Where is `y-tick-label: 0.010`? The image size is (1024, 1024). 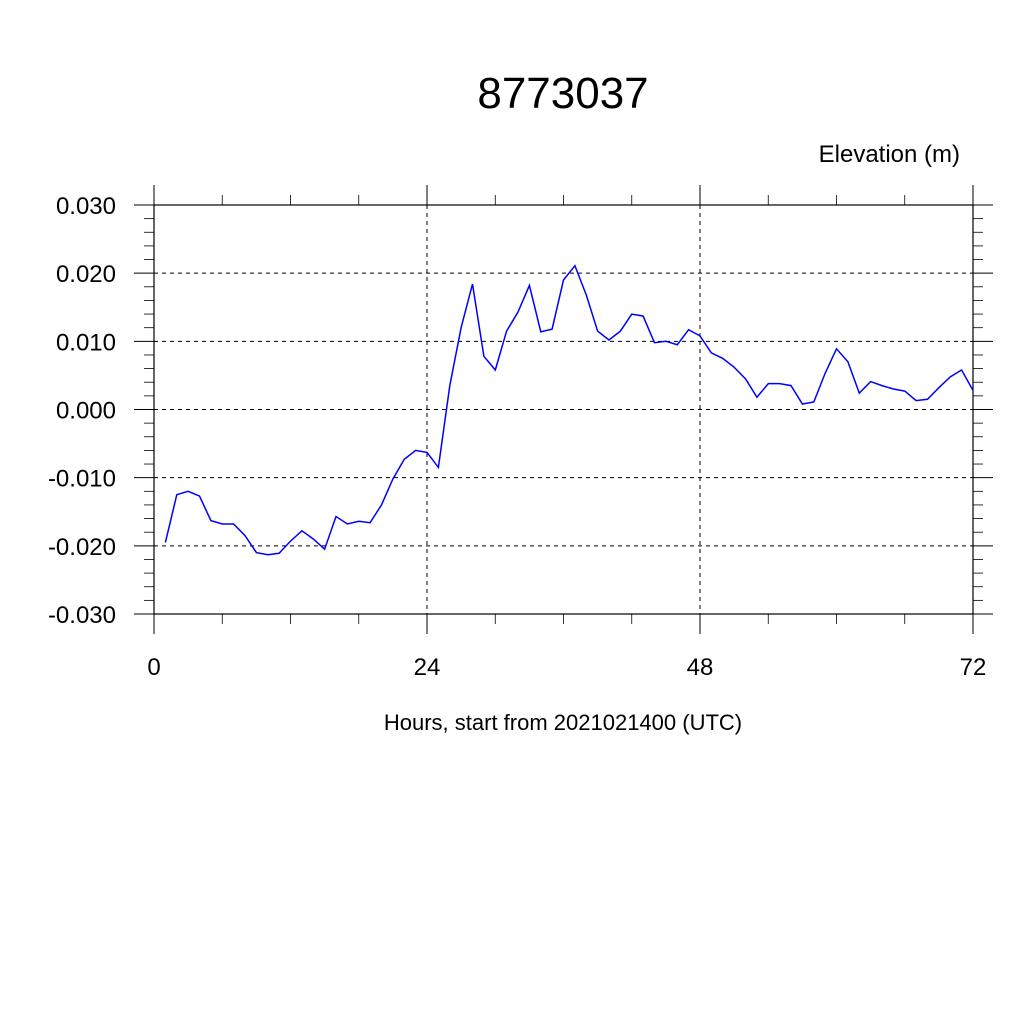 y-tick-label: 0.010 is located at coordinates (86, 342).